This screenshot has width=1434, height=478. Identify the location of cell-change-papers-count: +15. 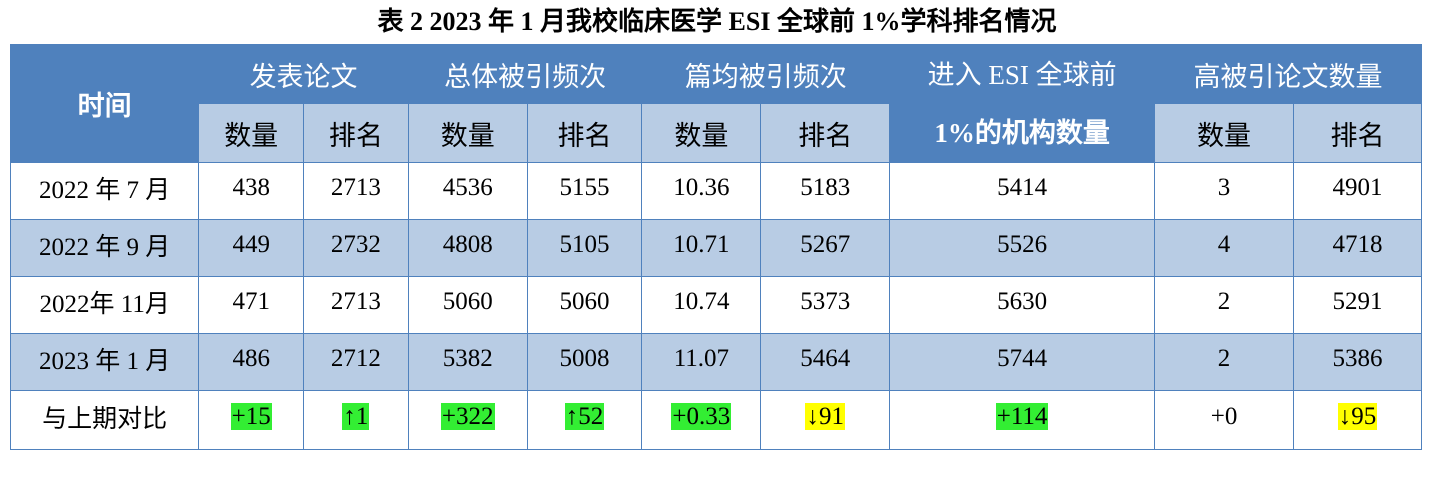
(251, 420).